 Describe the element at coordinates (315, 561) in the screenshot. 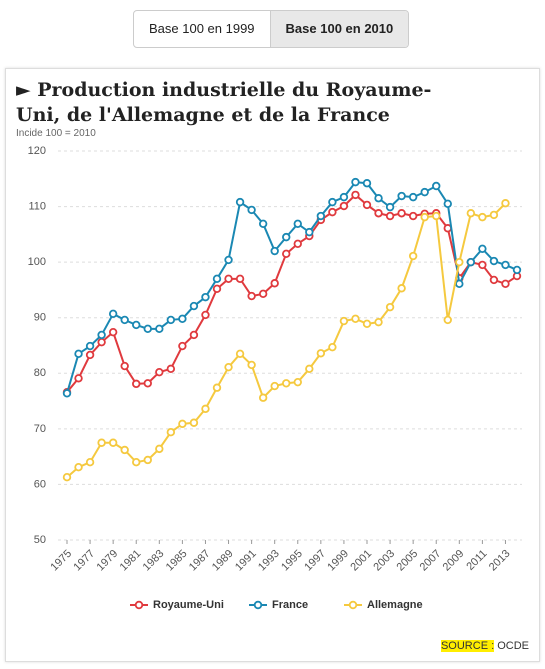

I see `x-tick-label: 1997` at that location.